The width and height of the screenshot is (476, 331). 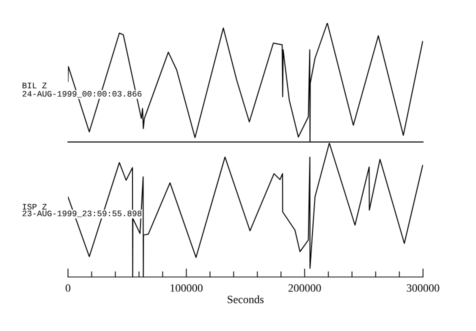 What do you see at coordinates (34, 85) in the screenshot?
I see `text: BIL Z` at bounding box center [34, 85].